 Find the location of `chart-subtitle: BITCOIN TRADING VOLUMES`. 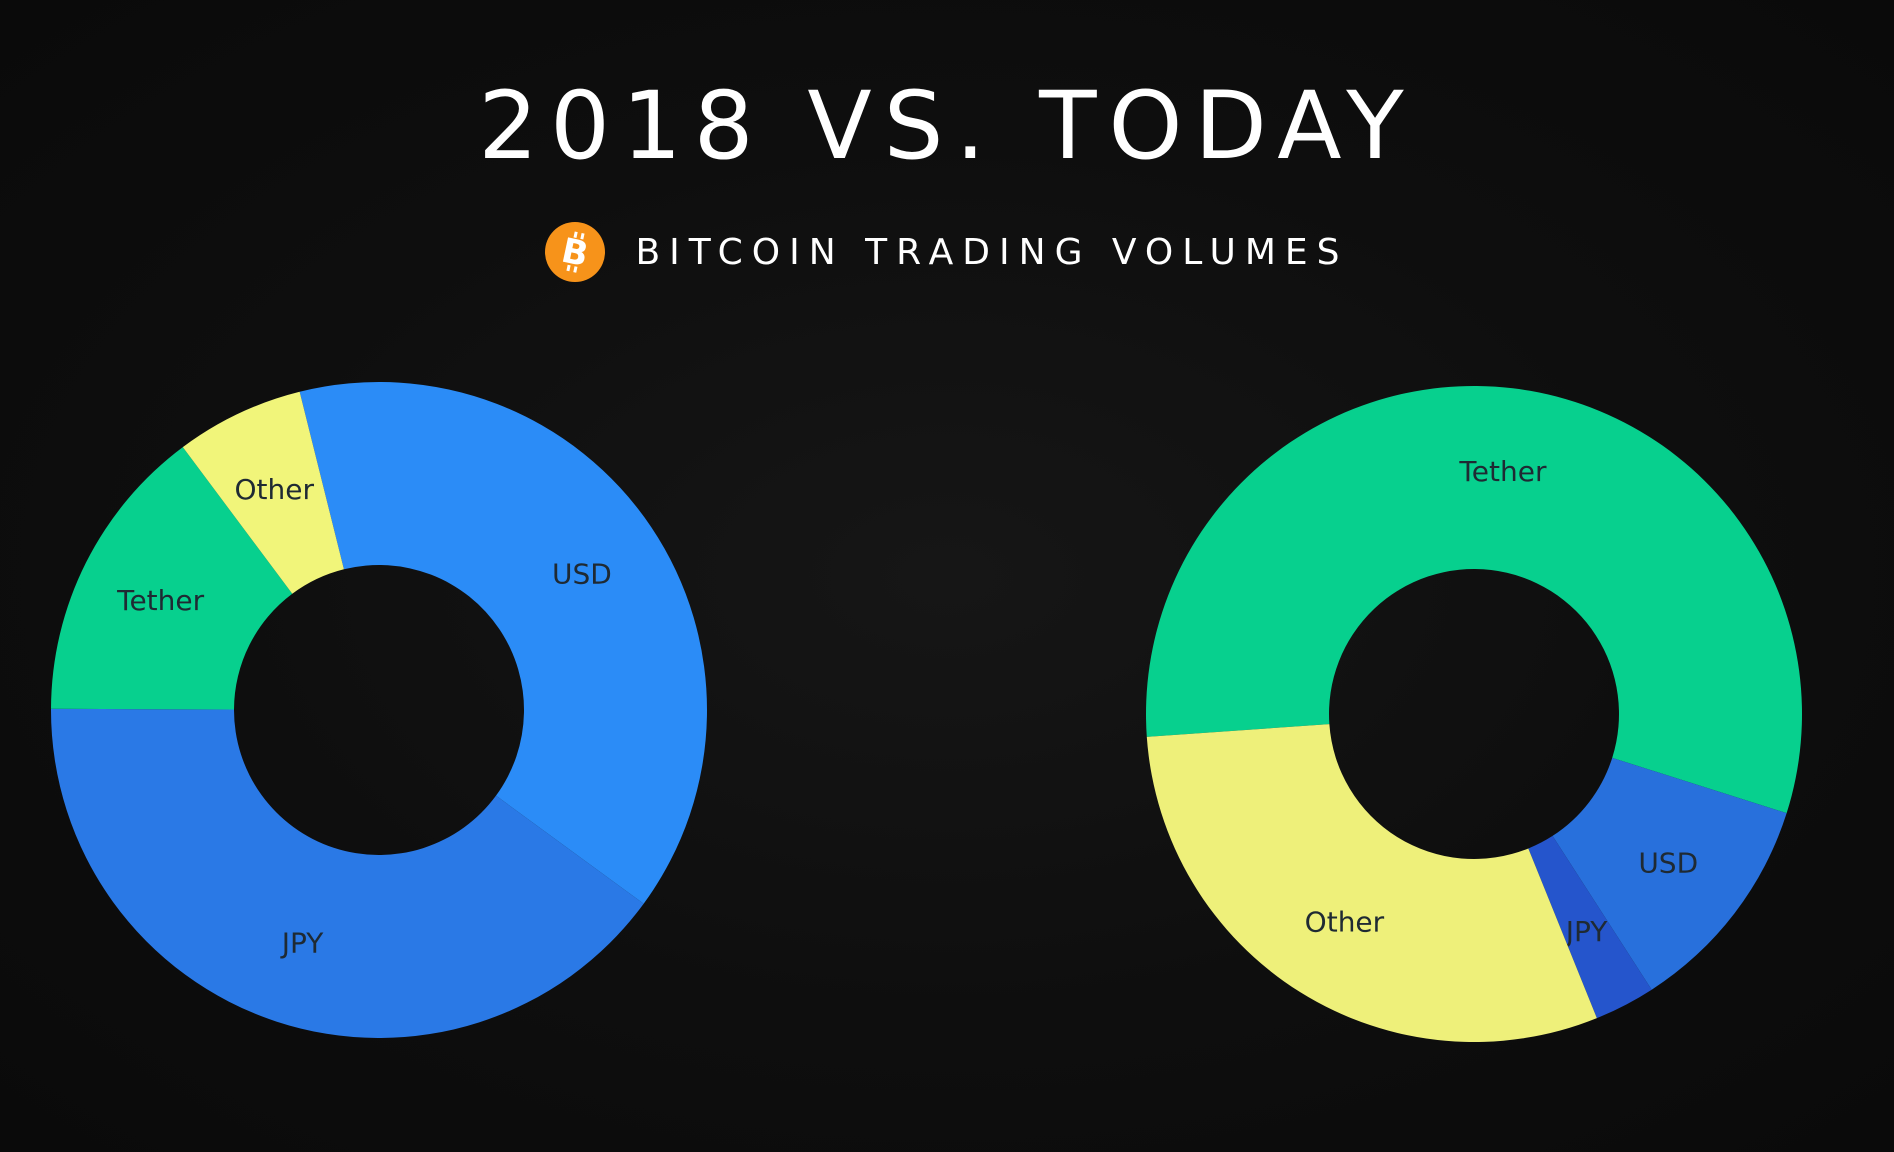

chart-subtitle: BITCOIN TRADING VOLUMES is located at coordinates (992, 252).